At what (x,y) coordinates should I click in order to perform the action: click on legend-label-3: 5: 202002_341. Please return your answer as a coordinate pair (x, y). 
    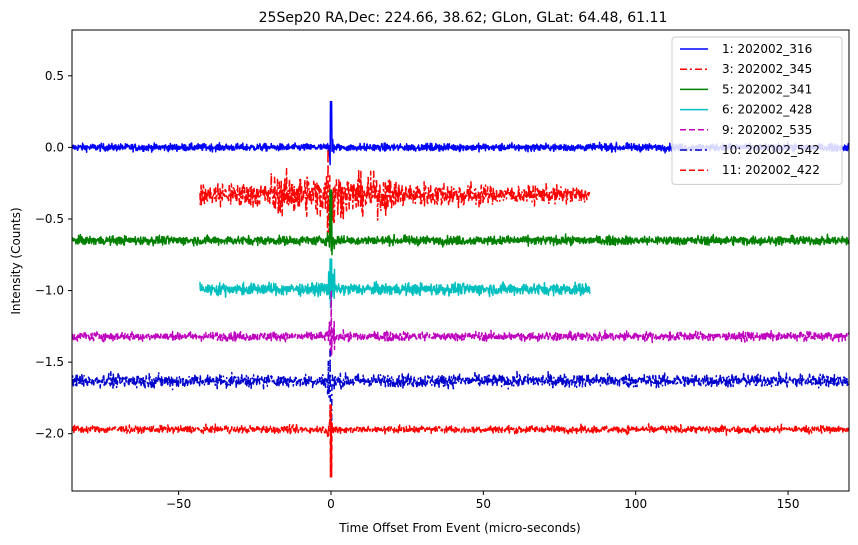
    Looking at the image, I should click on (767, 89).